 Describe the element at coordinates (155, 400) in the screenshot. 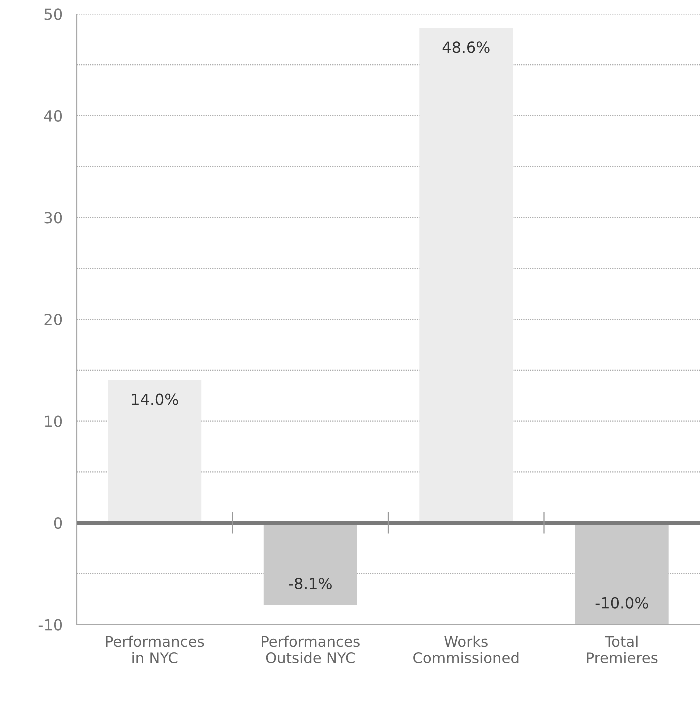

I see `data-label: 14.0%` at that location.